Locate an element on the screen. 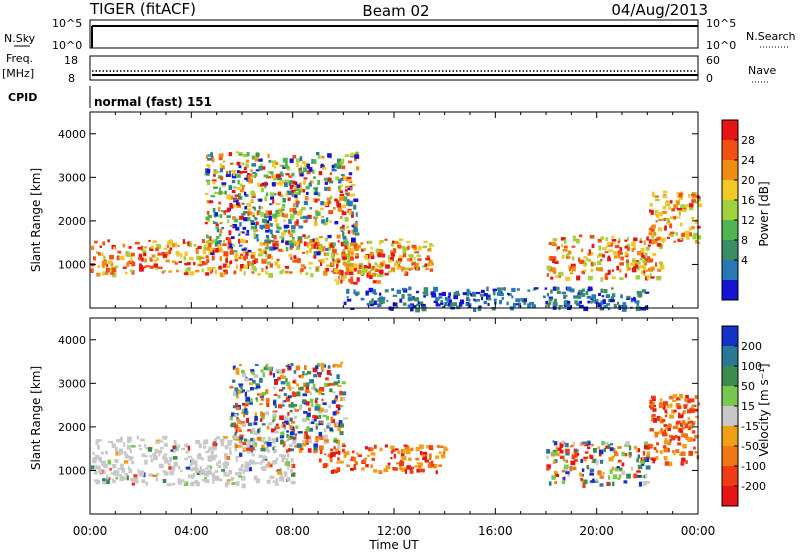 Image resolution: width=800 pixels, height=554 pixels. nsearch-label: N.Search is located at coordinates (771, 36).